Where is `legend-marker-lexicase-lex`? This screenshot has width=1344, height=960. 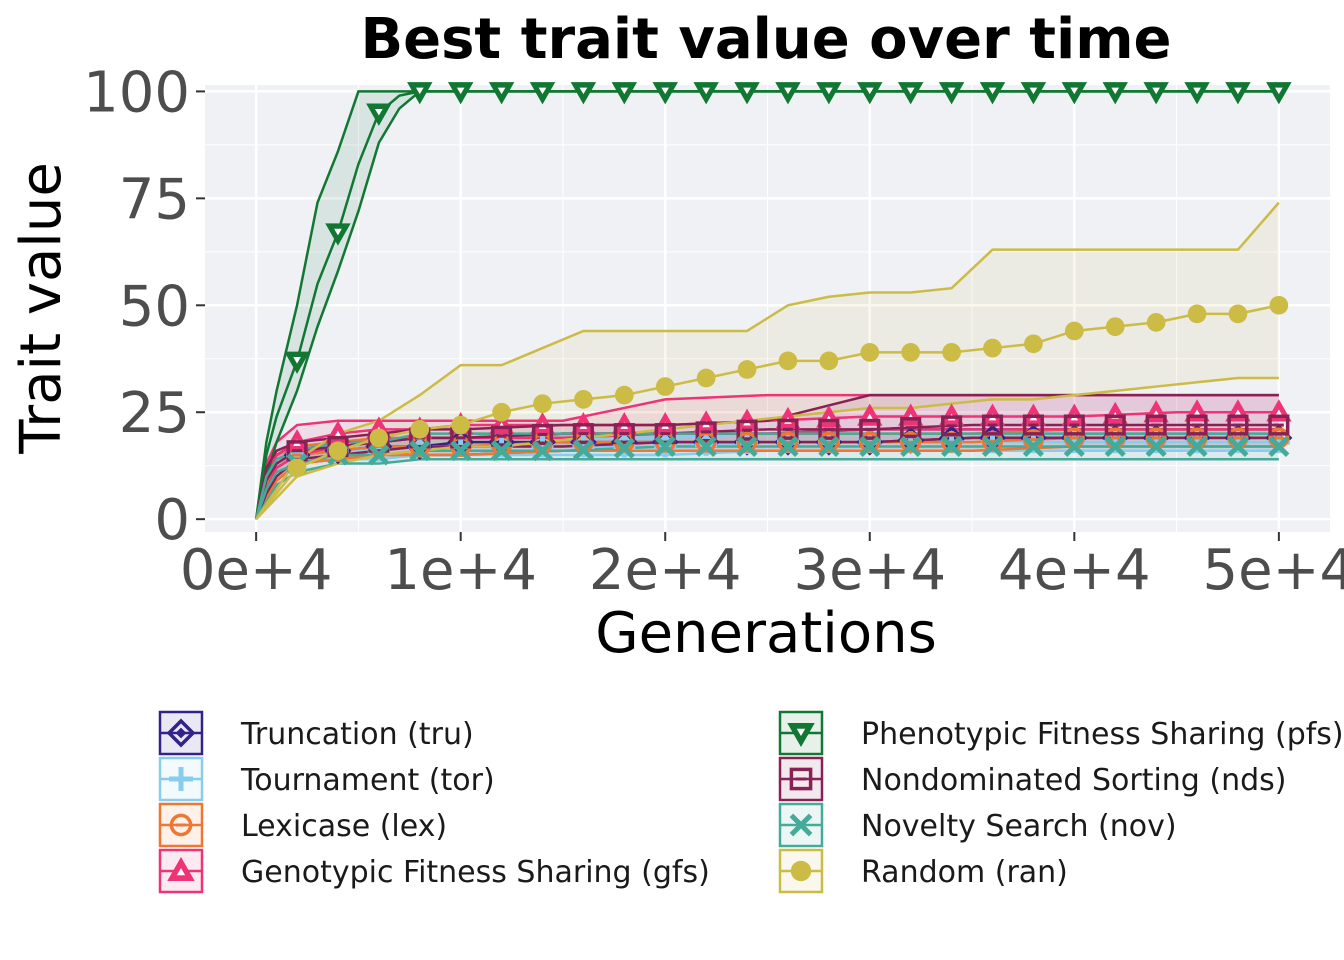
legend-marker-lexicase-lex is located at coordinates (181, 825).